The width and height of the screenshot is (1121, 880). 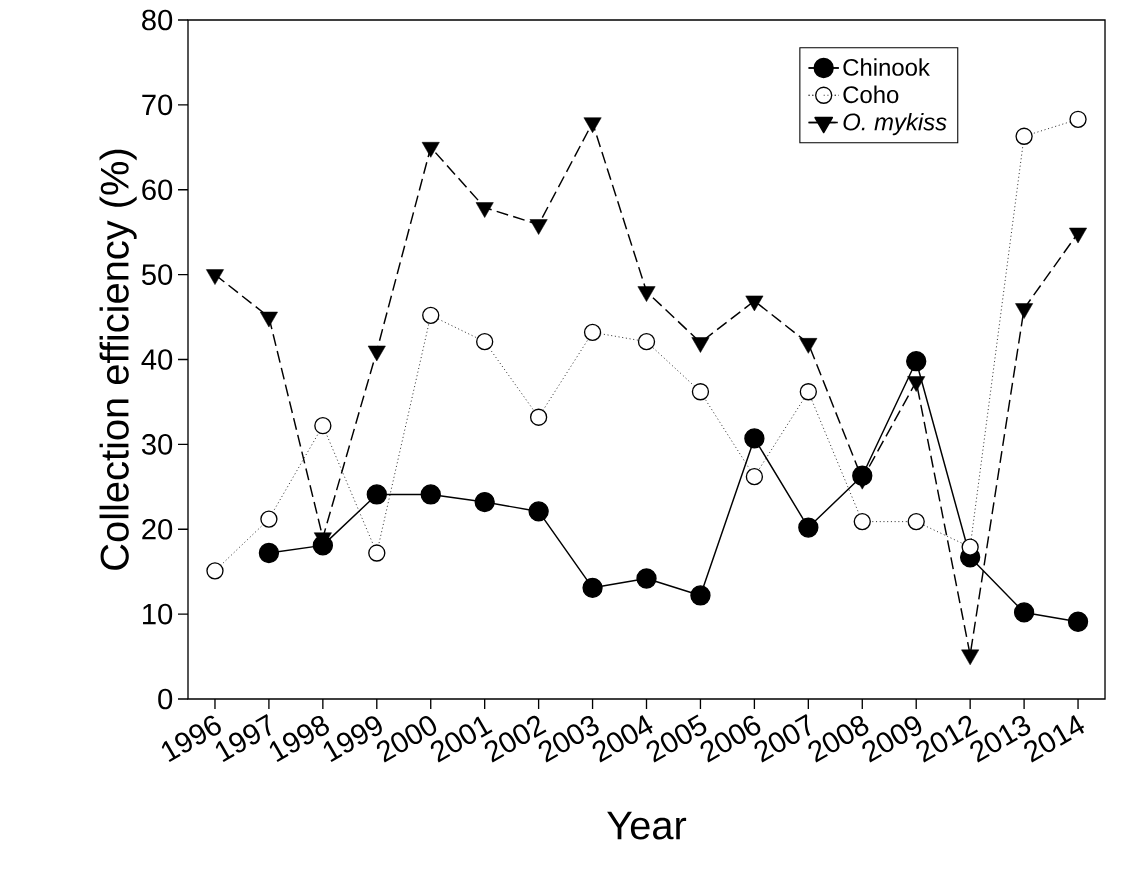 What do you see at coordinates (647, 825) in the screenshot?
I see `x-axis-title: Year` at bounding box center [647, 825].